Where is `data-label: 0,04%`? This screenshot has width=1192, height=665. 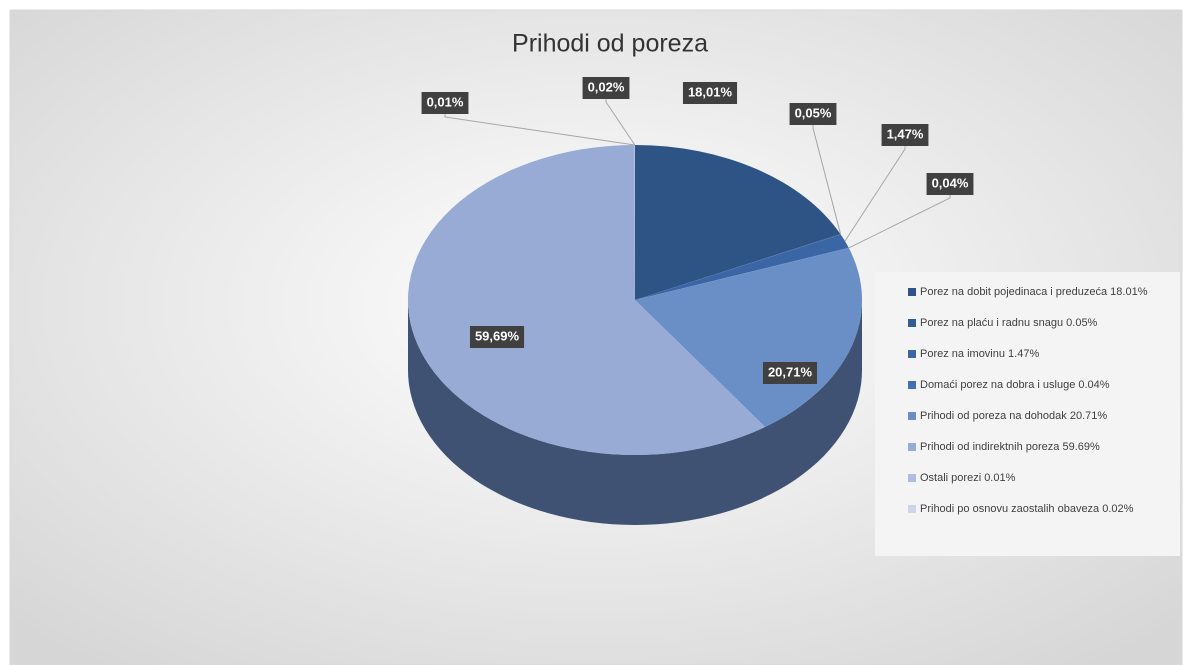
data-label: 0,04% is located at coordinates (950, 182).